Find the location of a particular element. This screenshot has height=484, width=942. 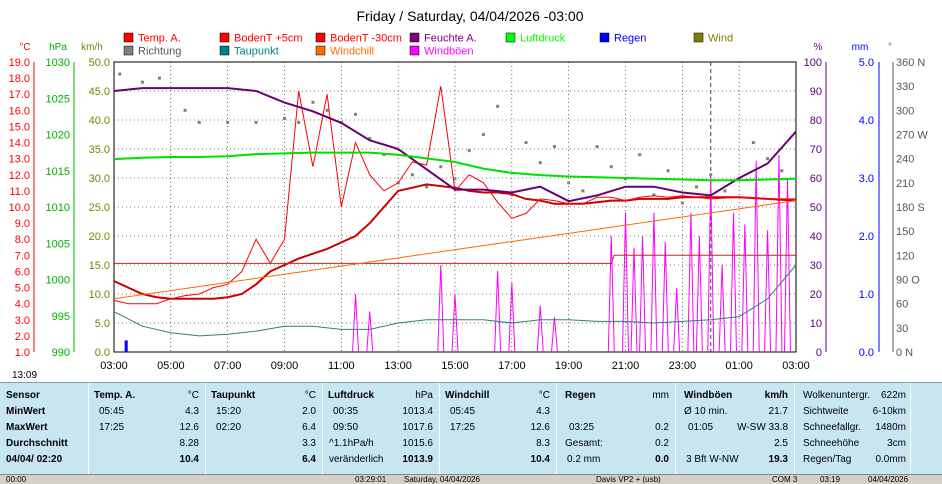

stats-time: 17:25 is located at coordinates (463, 427).